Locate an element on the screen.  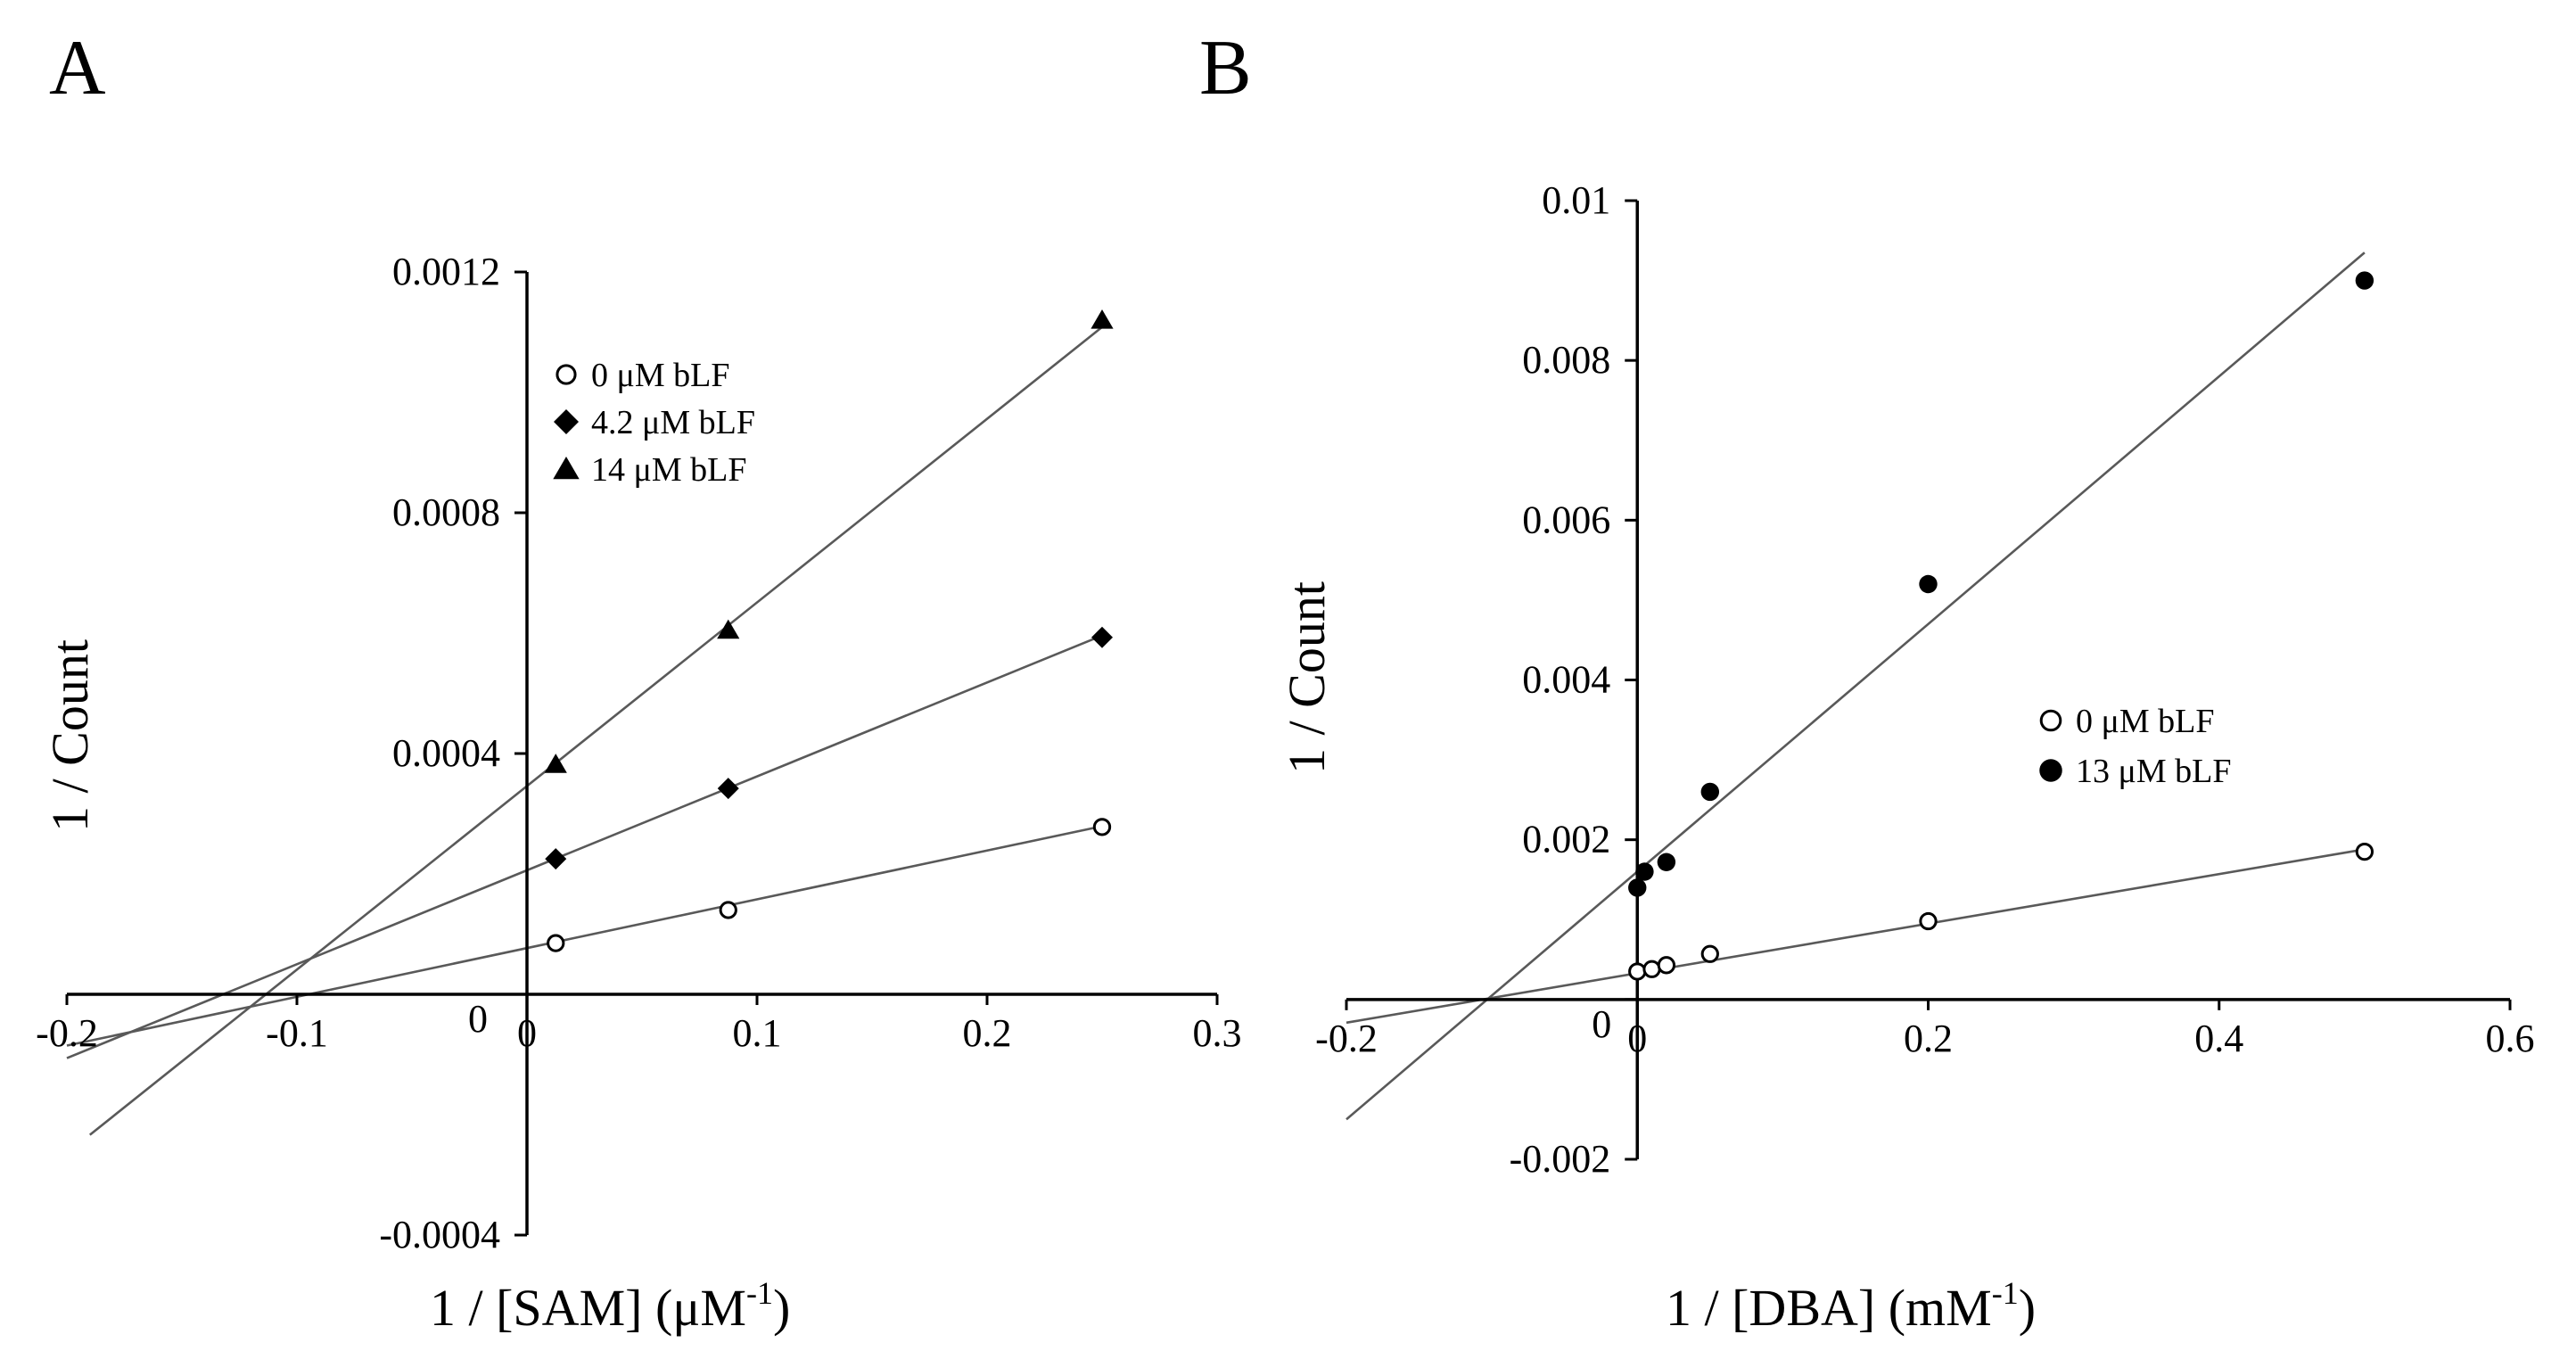
panel-a-legend-label-0: 0 μM bLF is located at coordinates (660, 375).